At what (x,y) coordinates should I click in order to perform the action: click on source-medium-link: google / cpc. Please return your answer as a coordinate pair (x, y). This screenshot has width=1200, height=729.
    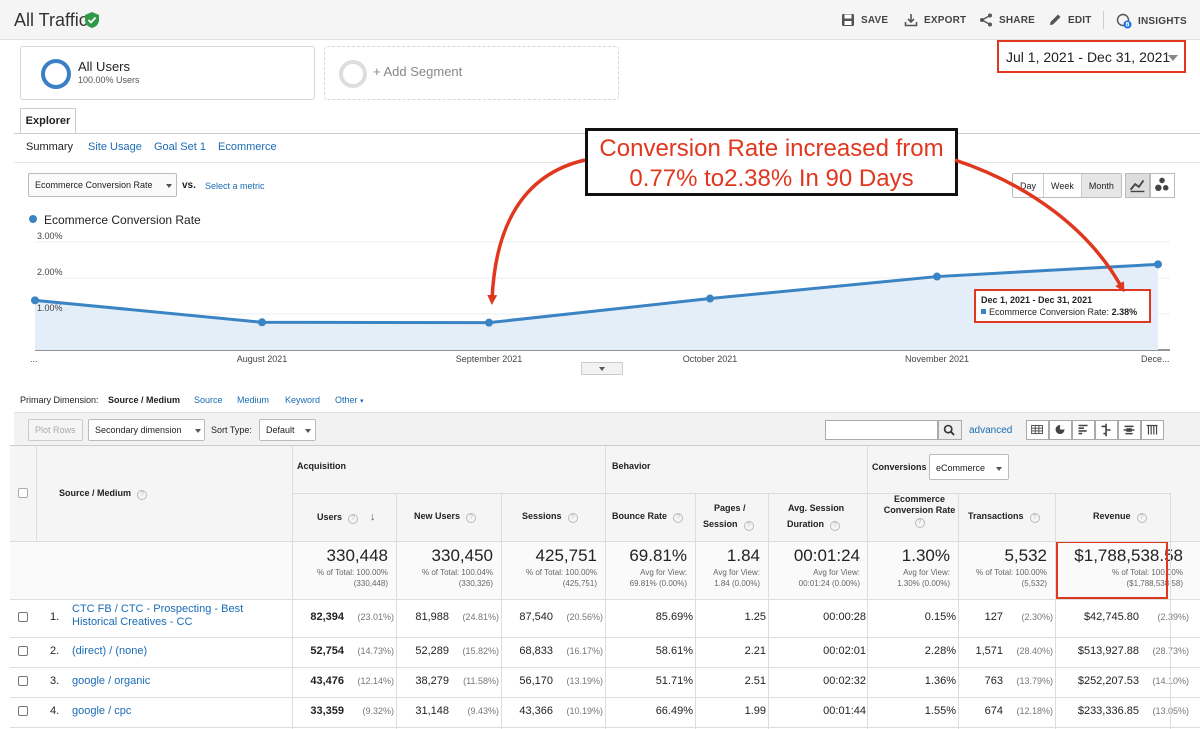
    Looking at the image, I should click on (101, 711).